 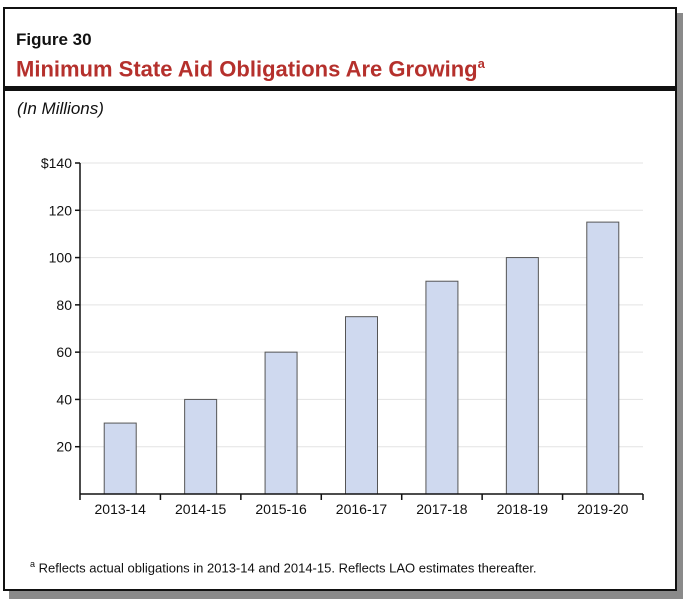 I want to click on title-rule, so click(x=340, y=88).